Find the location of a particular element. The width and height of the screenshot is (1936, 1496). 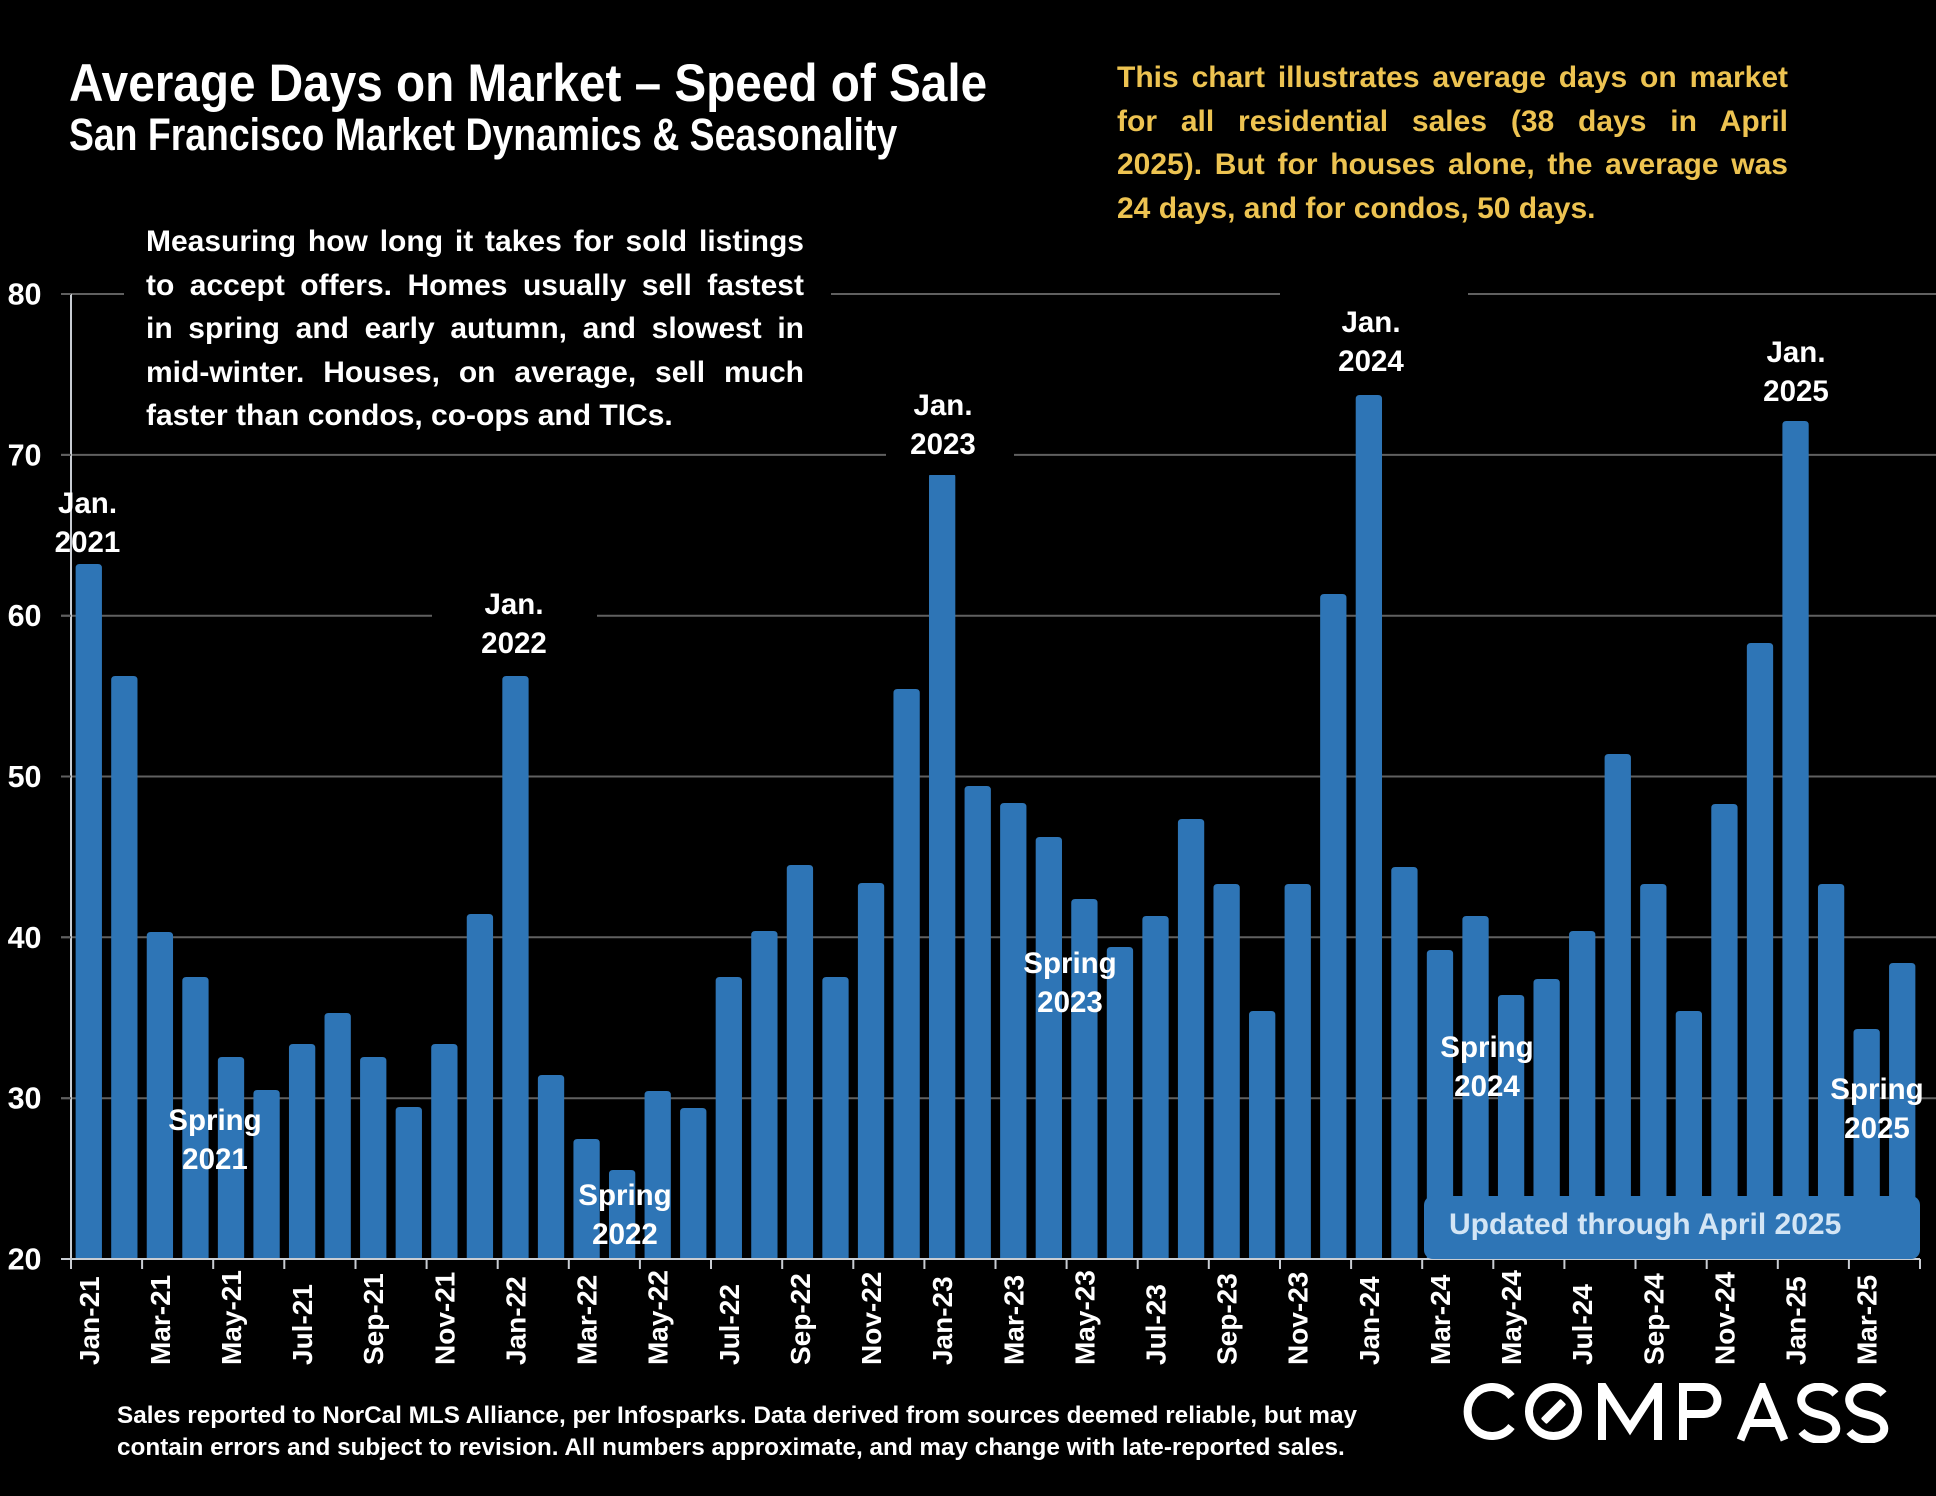

svg-text: Mar-21 is located at coordinates (160, 1320).